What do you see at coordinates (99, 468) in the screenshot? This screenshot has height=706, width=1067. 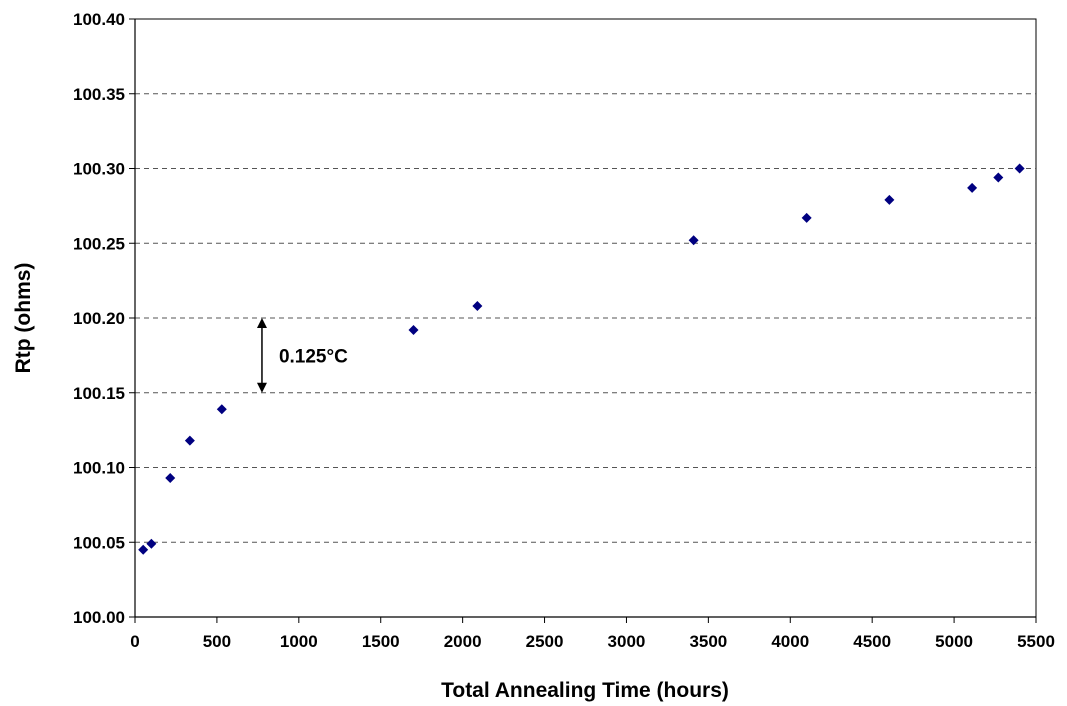 I see `y-tick-label: 100.10` at bounding box center [99, 468].